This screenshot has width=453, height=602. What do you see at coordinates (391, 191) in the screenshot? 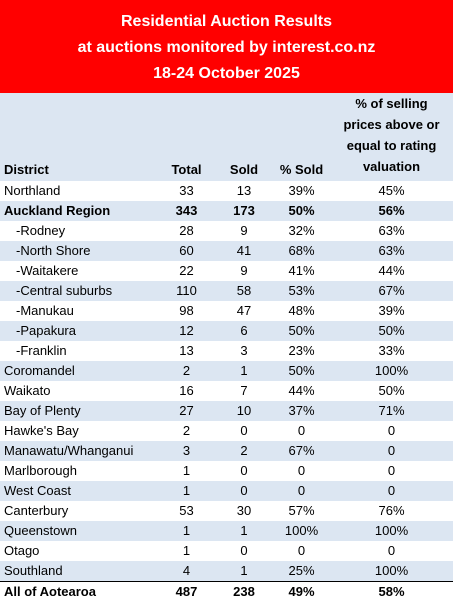
I see `cell-valuation: 45%` at bounding box center [391, 191].